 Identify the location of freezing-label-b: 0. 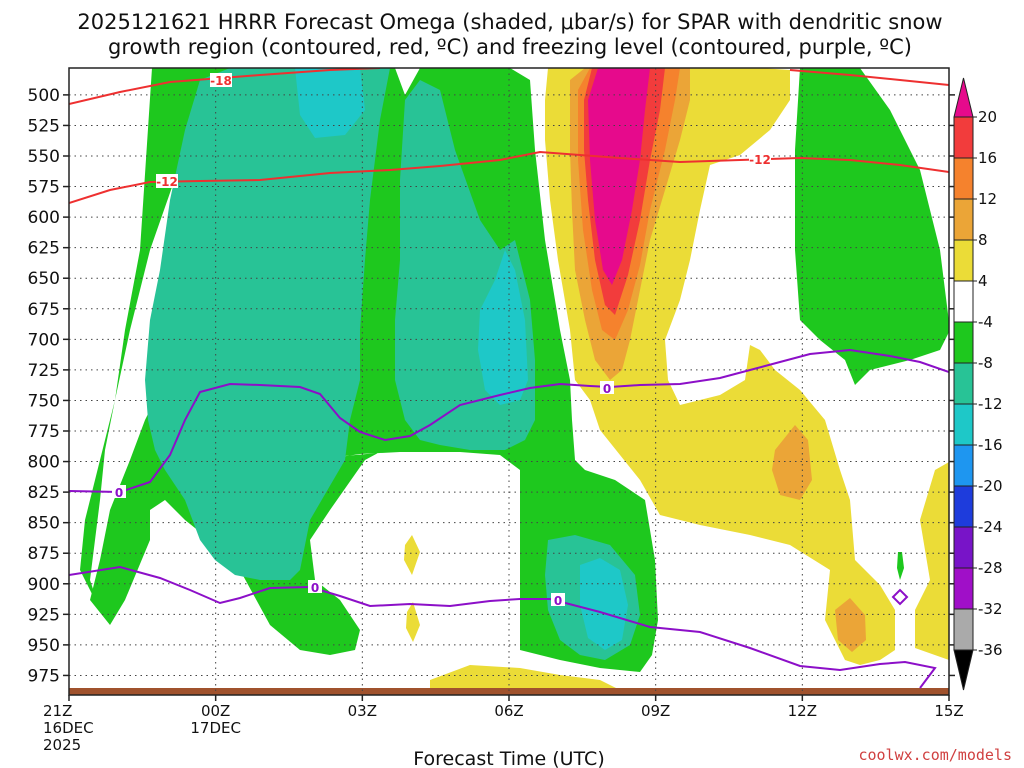
(315, 588).